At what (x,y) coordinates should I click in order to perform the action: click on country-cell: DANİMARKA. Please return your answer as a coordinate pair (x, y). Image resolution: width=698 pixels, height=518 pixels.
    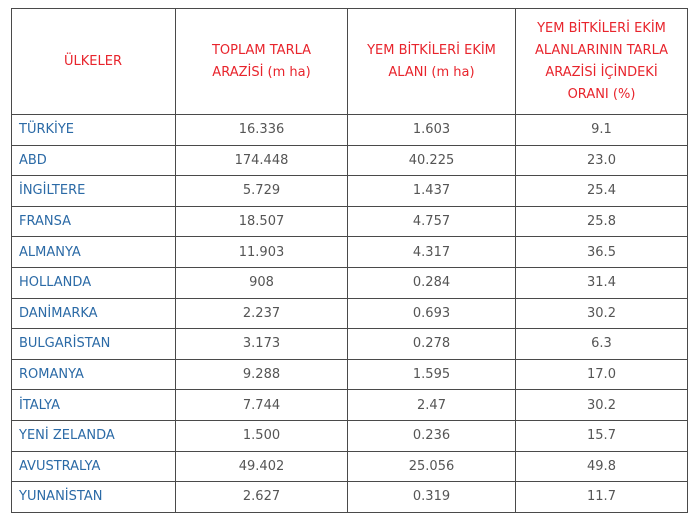
    Looking at the image, I should click on (93, 313).